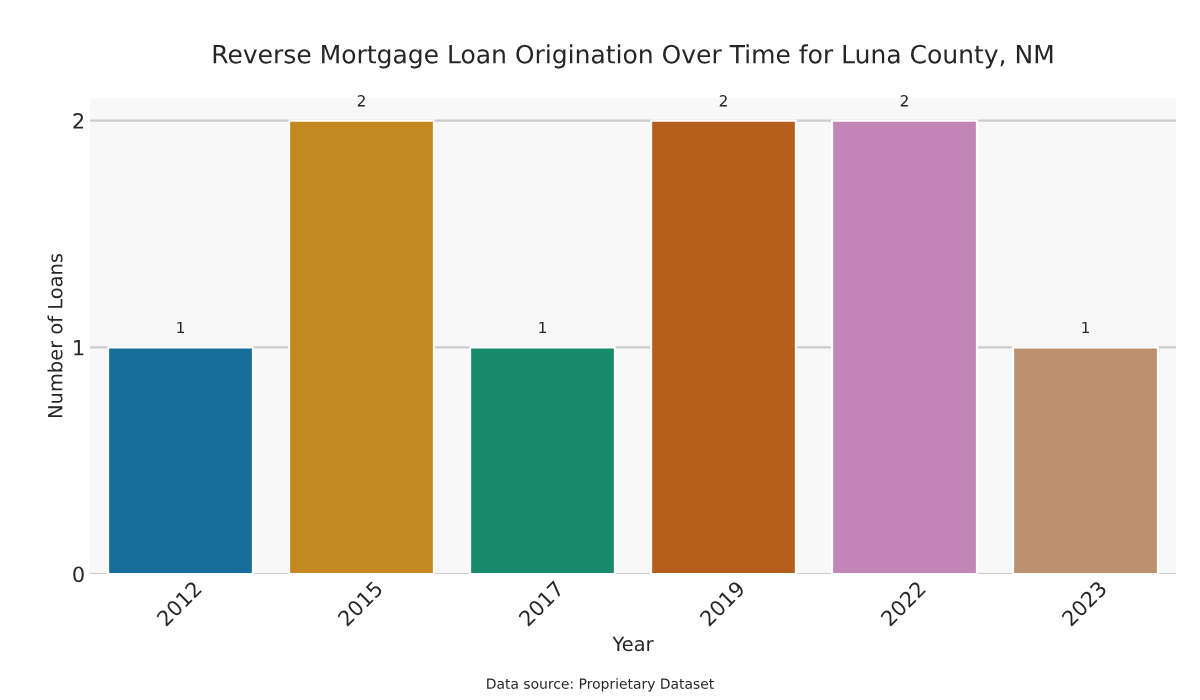  Describe the element at coordinates (55, 335) in the screenshot. I see `y-axis-title: Number of Loans` at that location.